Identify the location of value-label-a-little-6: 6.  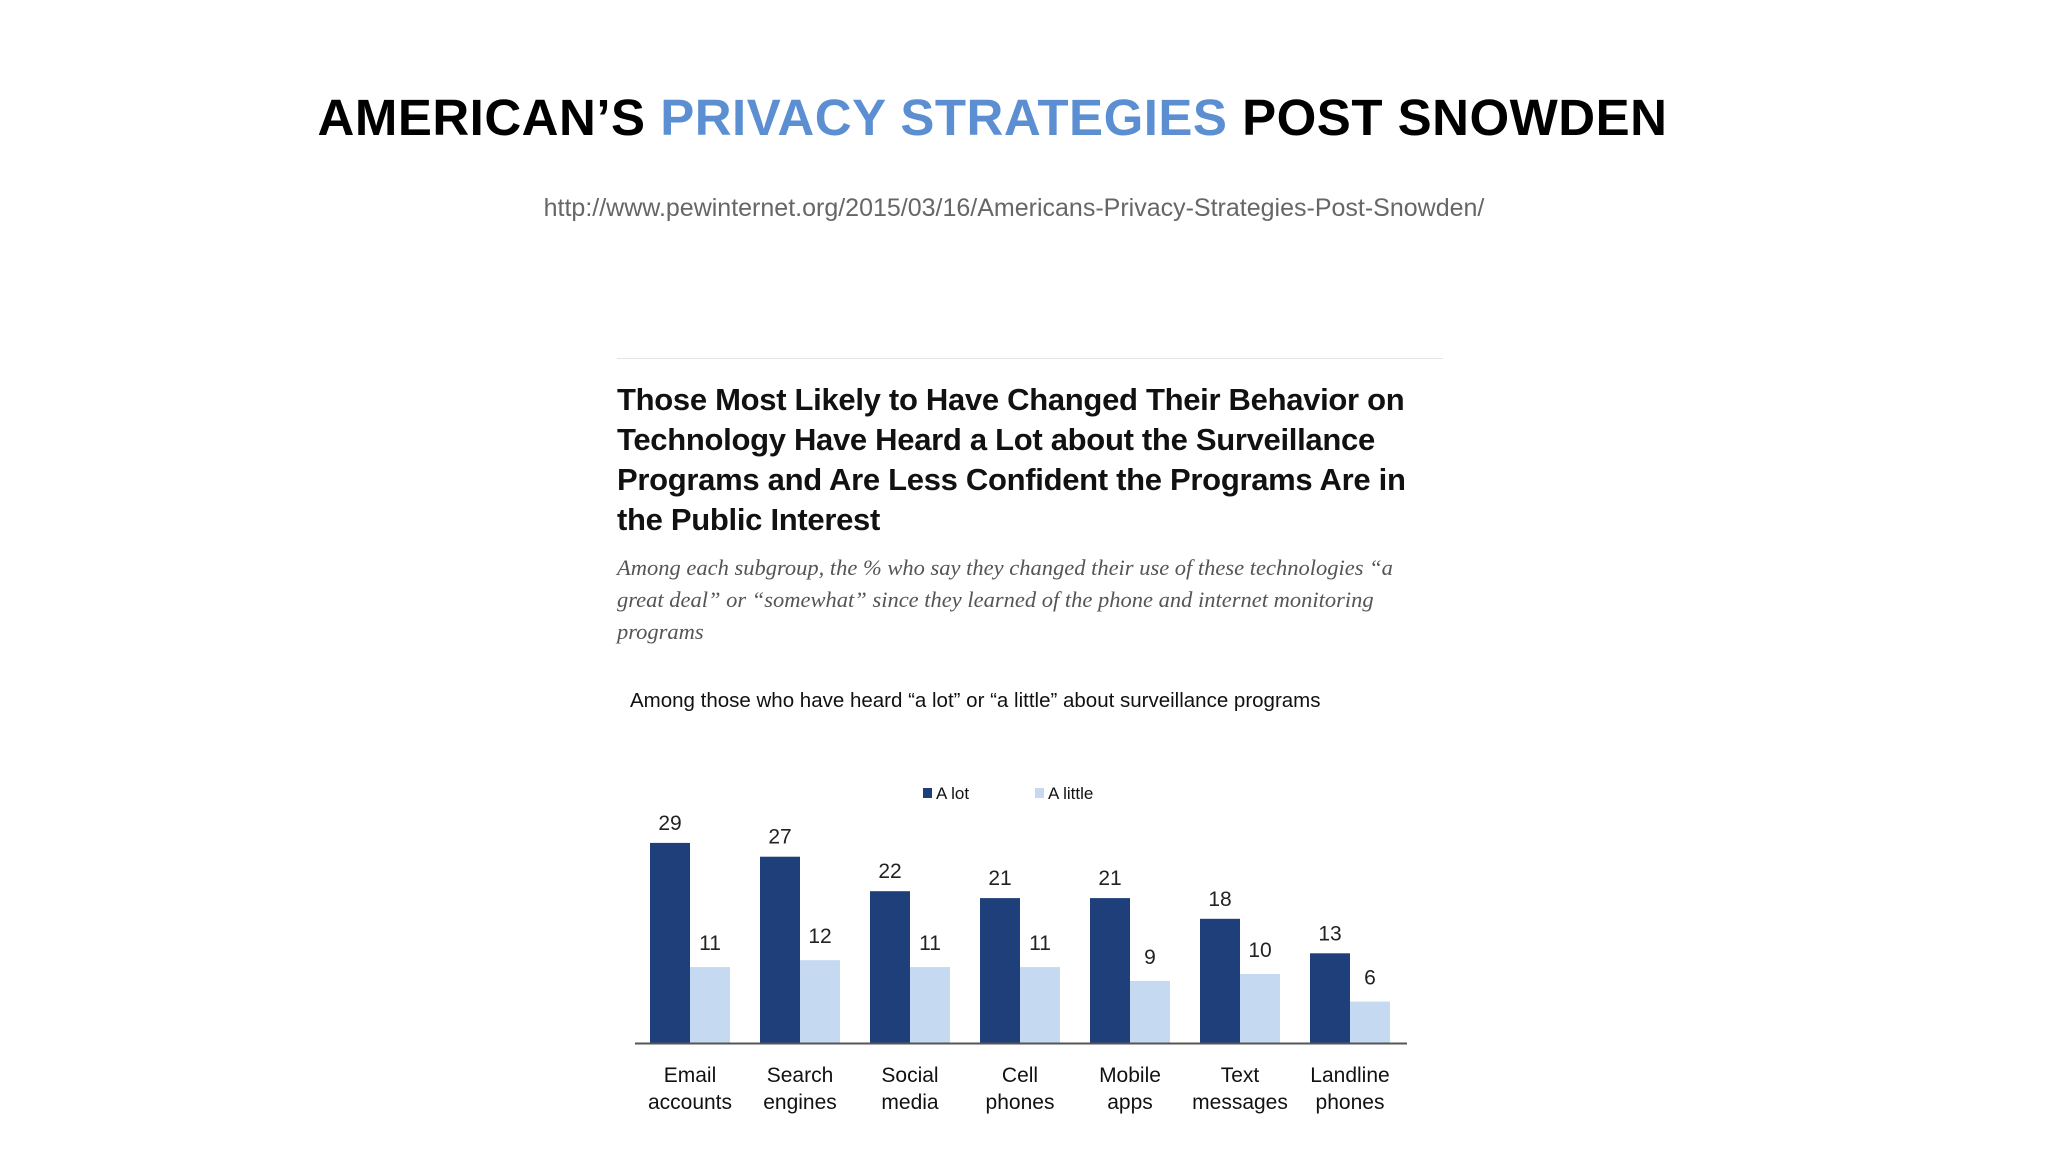
(1370, 978).